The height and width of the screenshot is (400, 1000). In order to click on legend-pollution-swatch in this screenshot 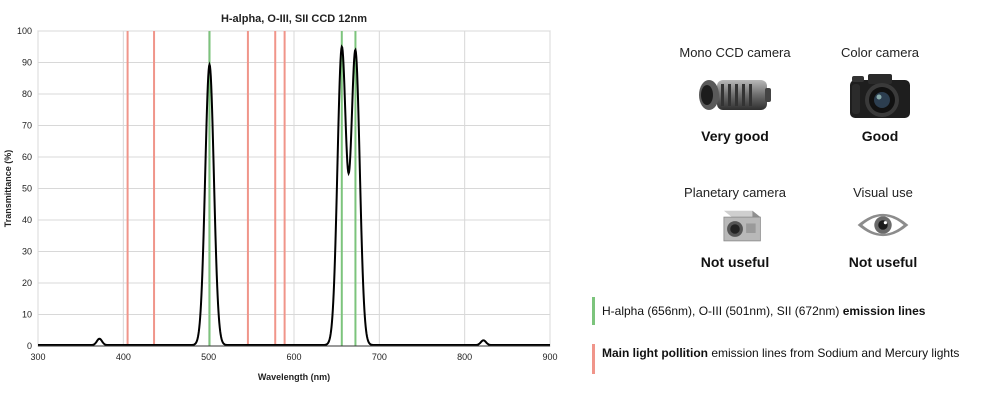, I will do `click(593, 359)`.